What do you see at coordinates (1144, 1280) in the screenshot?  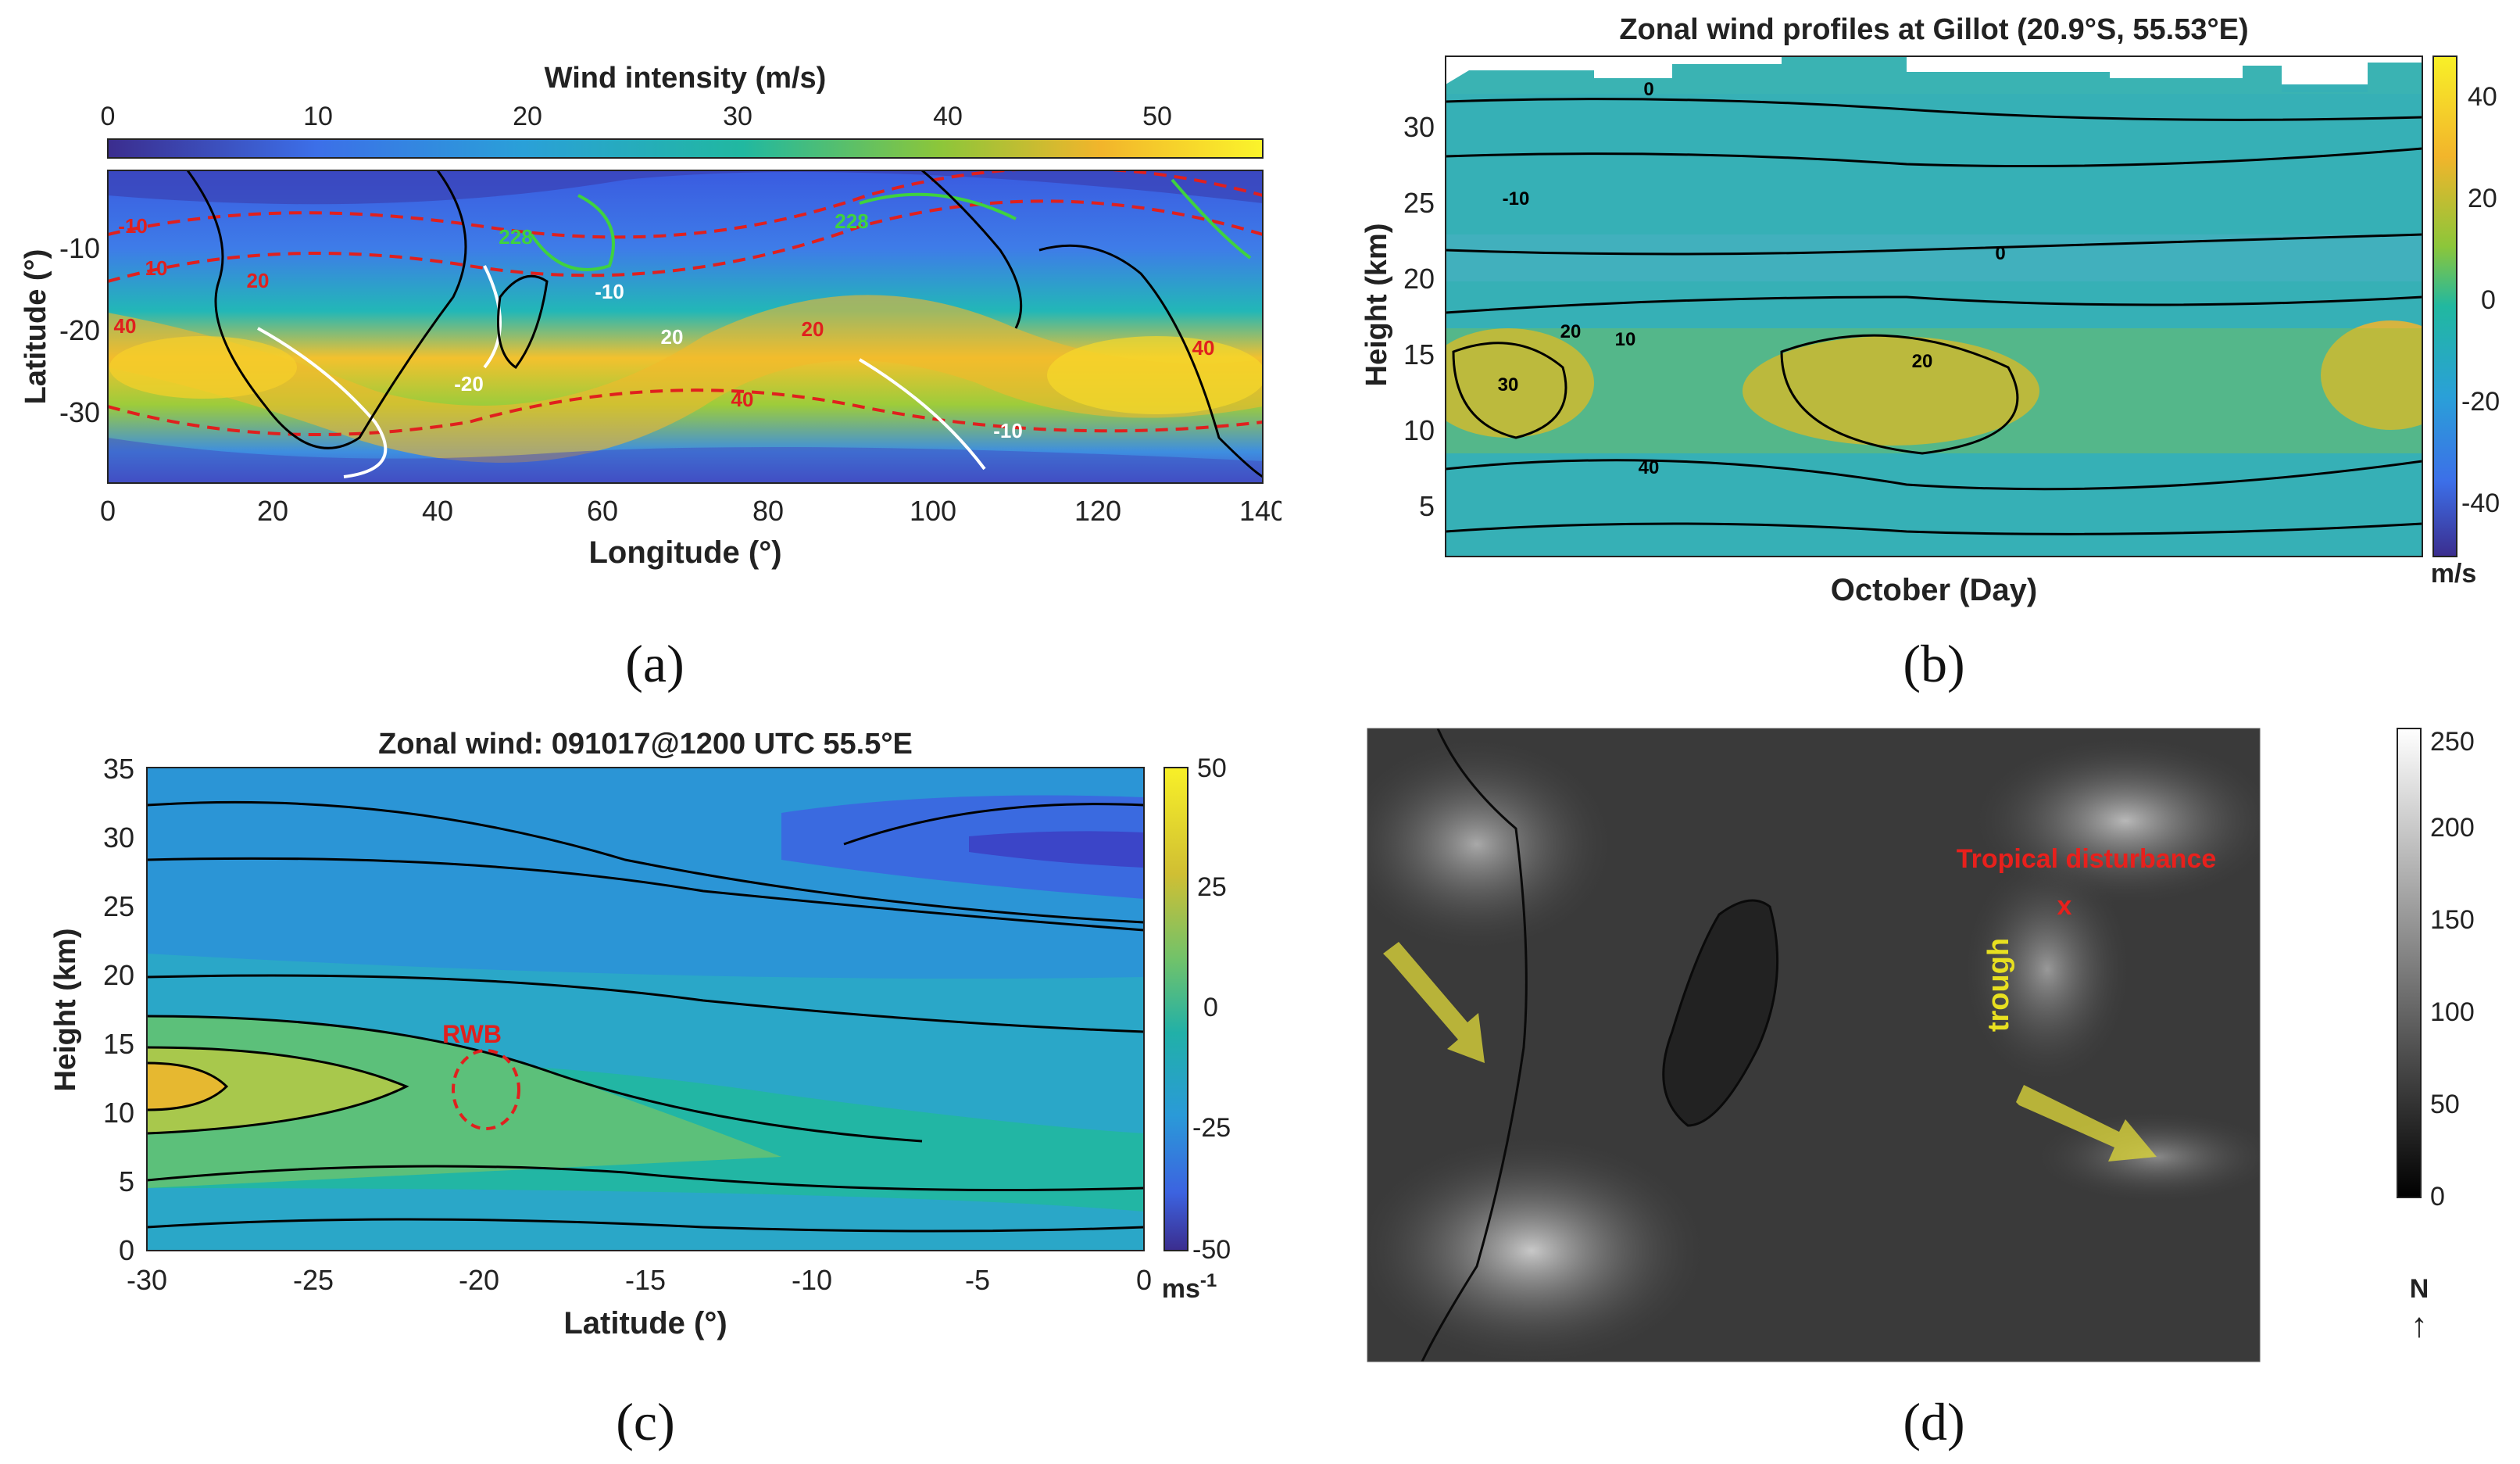 I see `x-tick-label: 0` at bounding box center [1144, 1280].